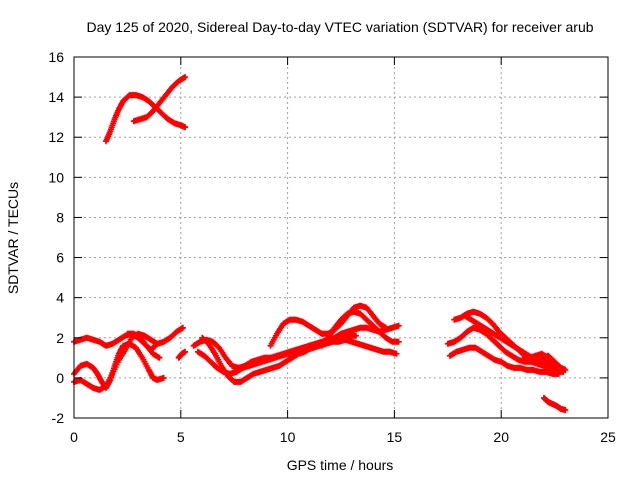 The height and width of the screenshot is (480, 640). I want to click on y-tick-label: 4, so click(60, 298).